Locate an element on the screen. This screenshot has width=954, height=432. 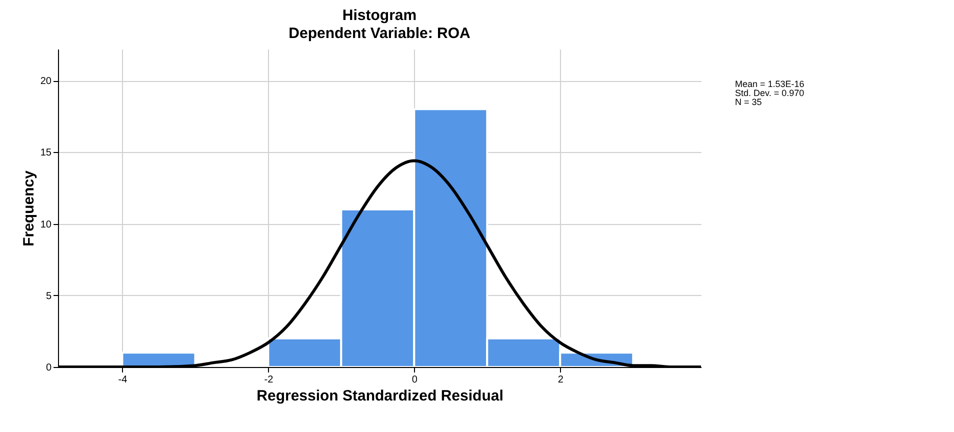
chart-subtitle: Dependent Variable: ROA is located at coordinates (379, 33).